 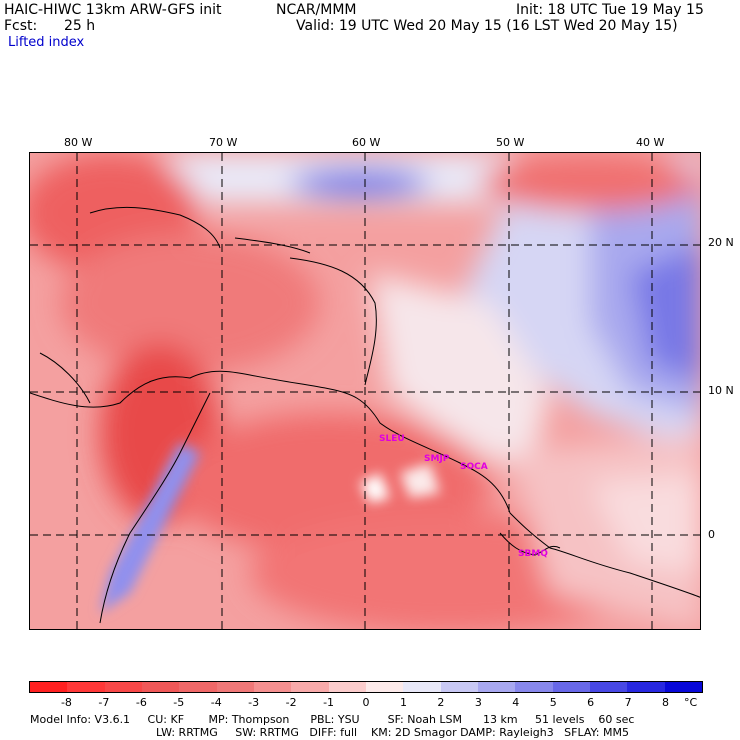 What do you see at coordinates (591, 702) in the screenshot?
I see `colorbar-tick-label: 6` at bounding box center [591, 702].